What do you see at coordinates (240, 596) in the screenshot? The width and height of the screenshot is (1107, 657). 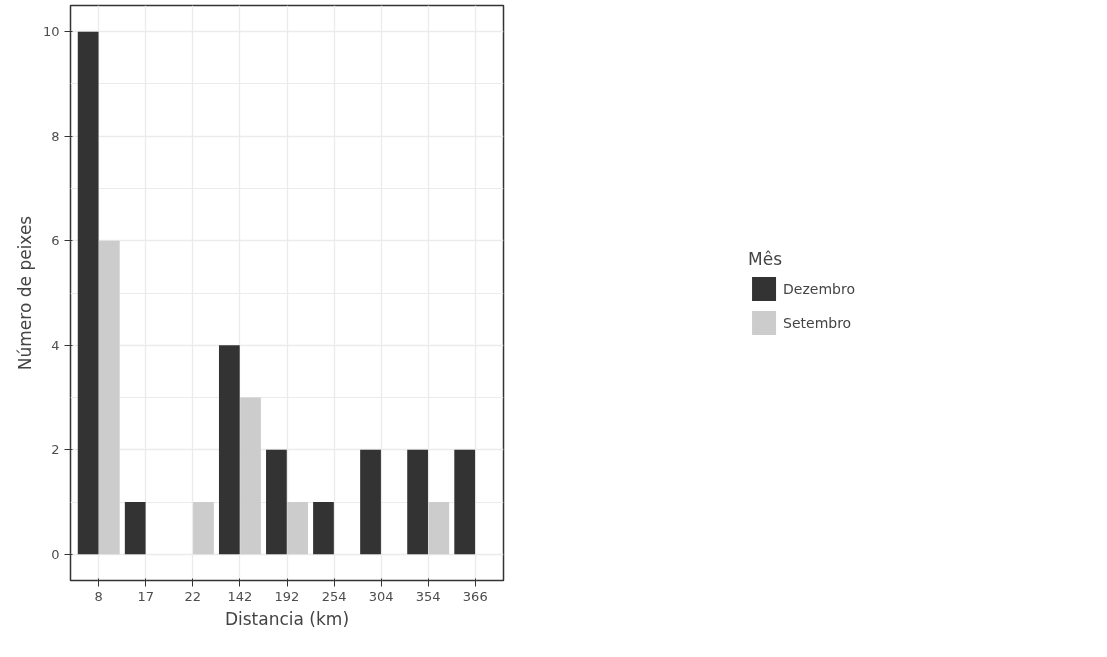 I see `x-tick-label: 142` at bounding box center [240, 596].